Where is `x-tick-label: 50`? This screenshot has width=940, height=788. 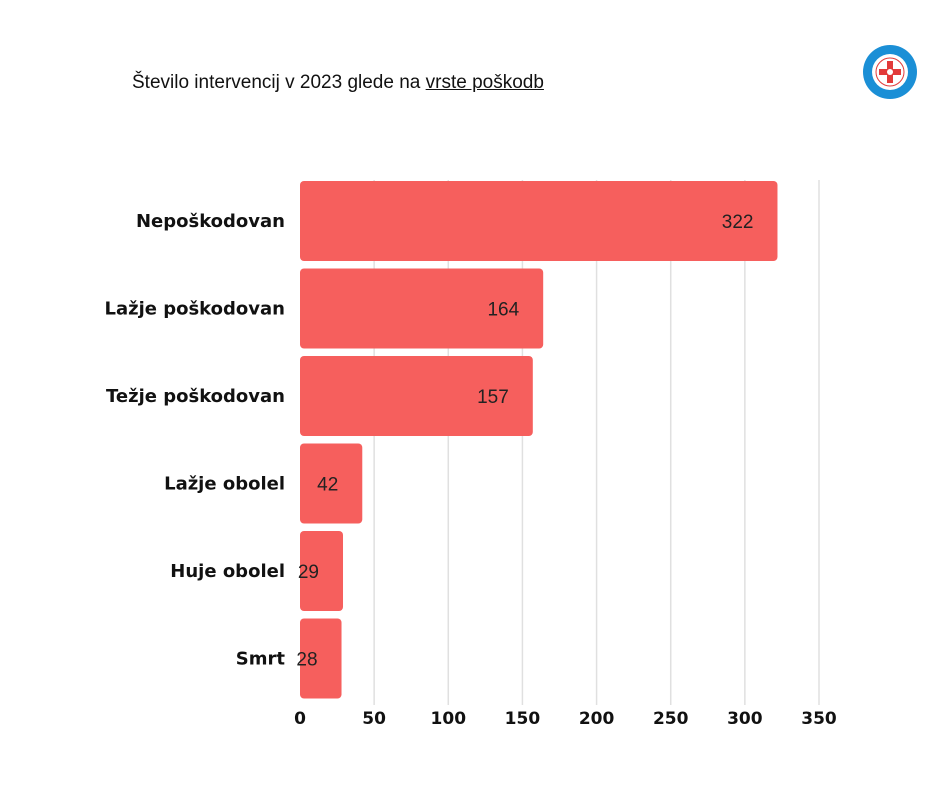 x-tick-label: 50 is located at coordinates (374, 719).